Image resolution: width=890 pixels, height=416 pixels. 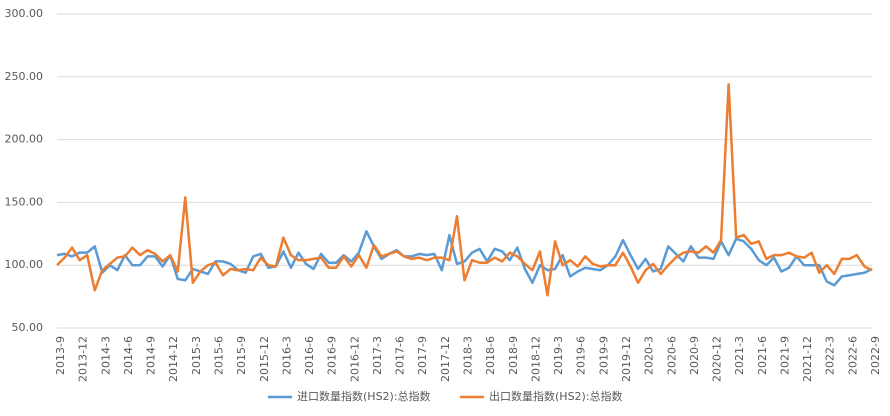 I want to click on x-tick-label: 2017-12, so click(x=445, y=359).